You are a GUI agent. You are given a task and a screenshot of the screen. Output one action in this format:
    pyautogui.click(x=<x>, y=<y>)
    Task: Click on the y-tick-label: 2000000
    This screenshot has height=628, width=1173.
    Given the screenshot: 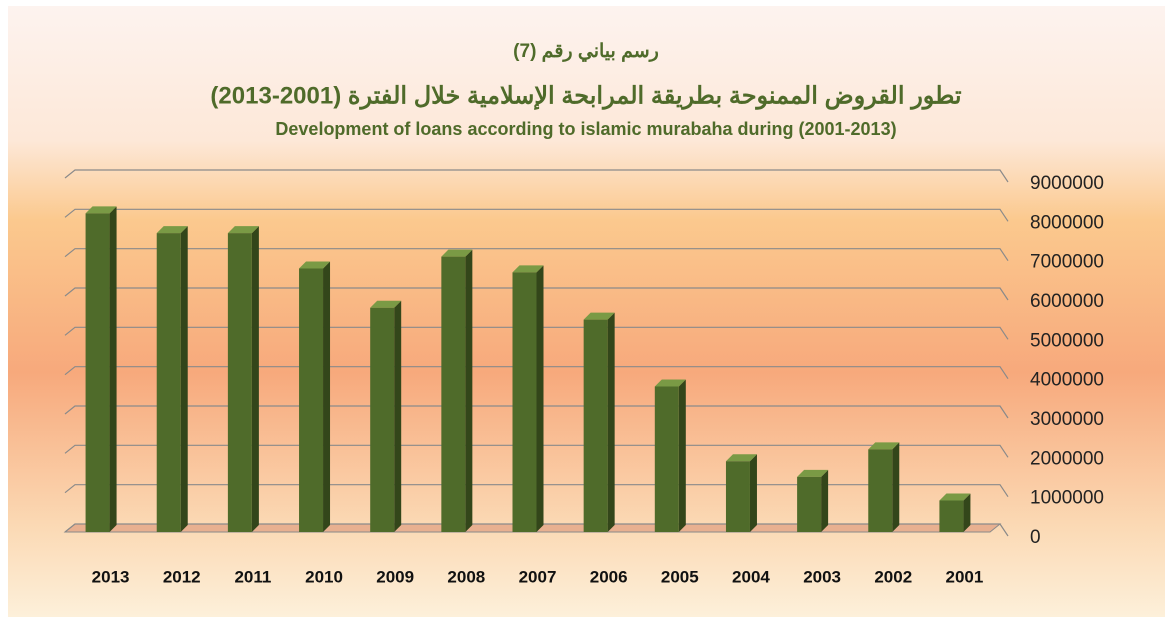 What is the action you would take?
    pyautogui.click(x=1067, y=458)
    